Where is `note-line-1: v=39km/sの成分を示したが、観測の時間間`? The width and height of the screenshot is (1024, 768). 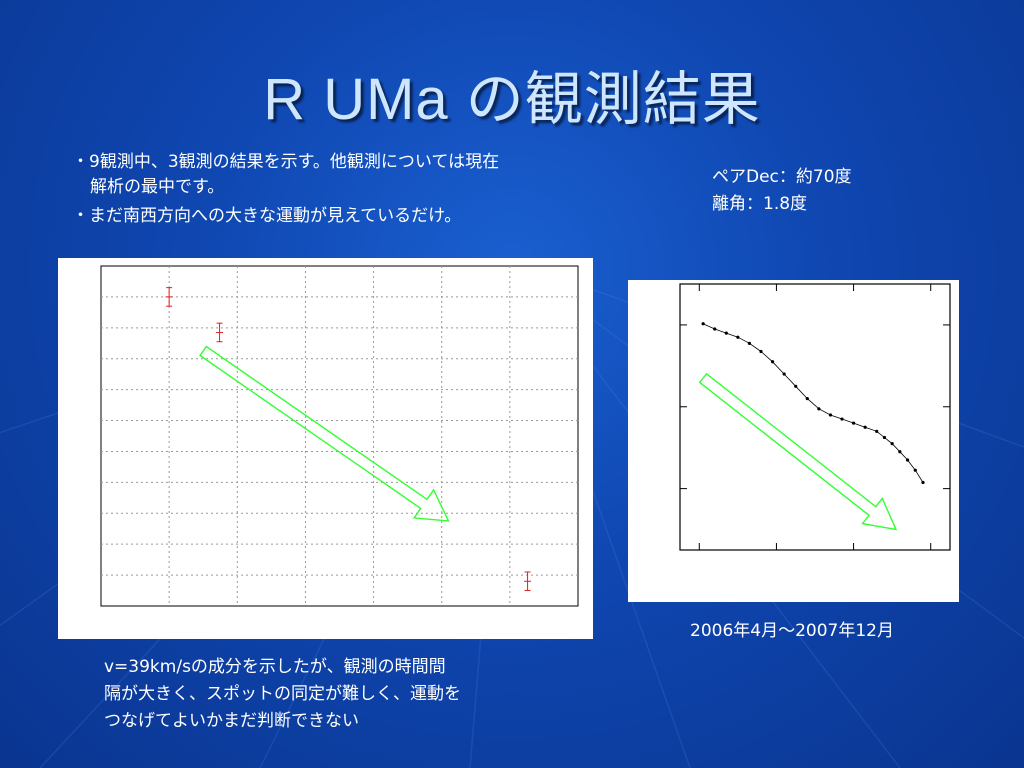 note-line-1: v=39km/sの成分を示したが、観測の時間間 is located at coordinates (275, 667).